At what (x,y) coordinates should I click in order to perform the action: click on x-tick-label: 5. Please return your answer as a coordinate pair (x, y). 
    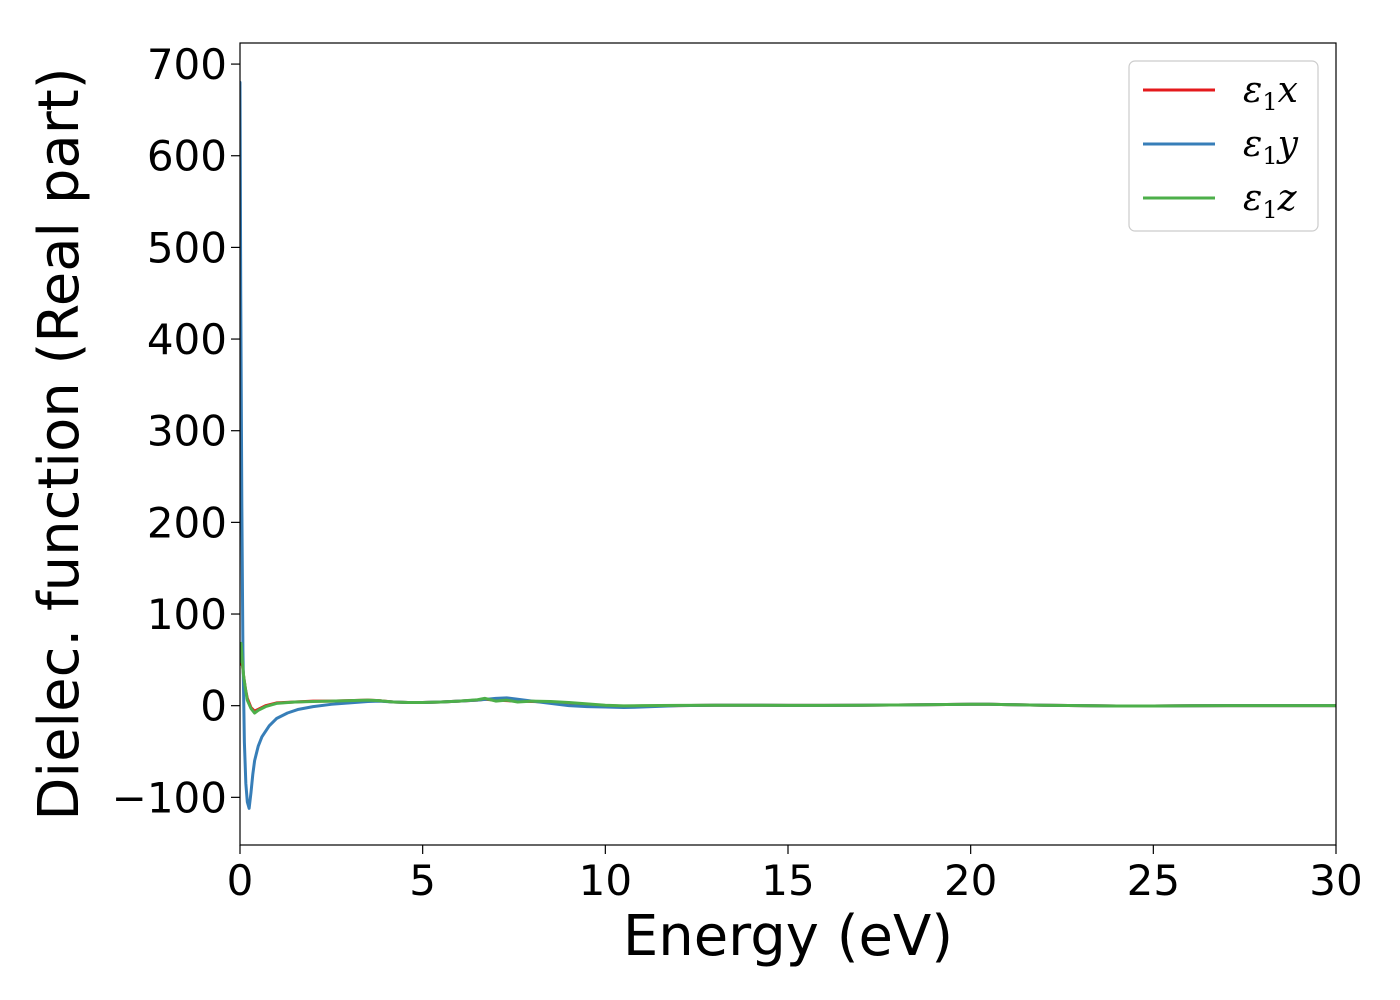
    Looking at the image, I should click on (422, 880).